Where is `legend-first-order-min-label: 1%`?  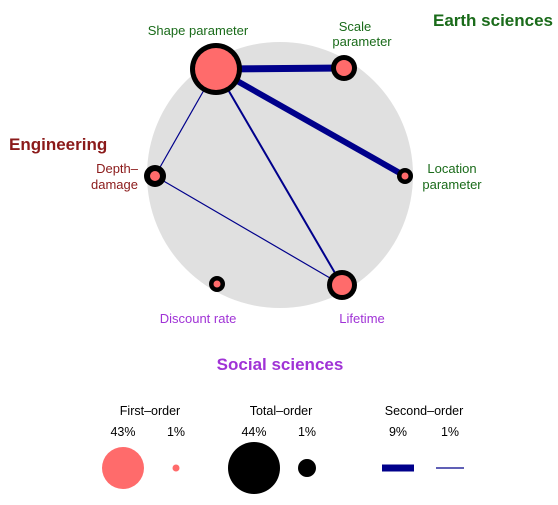 legend-first-order-min-label: 1% is located at coordinates (176, 432).